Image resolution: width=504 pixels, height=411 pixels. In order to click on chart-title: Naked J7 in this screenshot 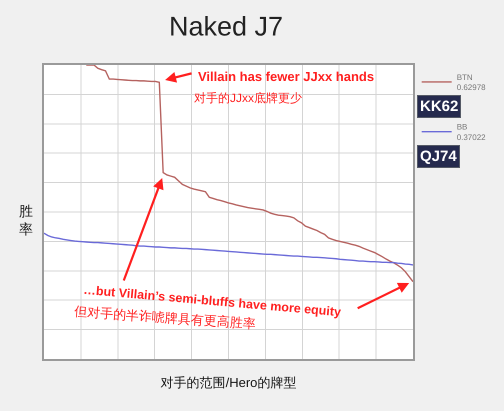, I will do `click(226, 26)`.